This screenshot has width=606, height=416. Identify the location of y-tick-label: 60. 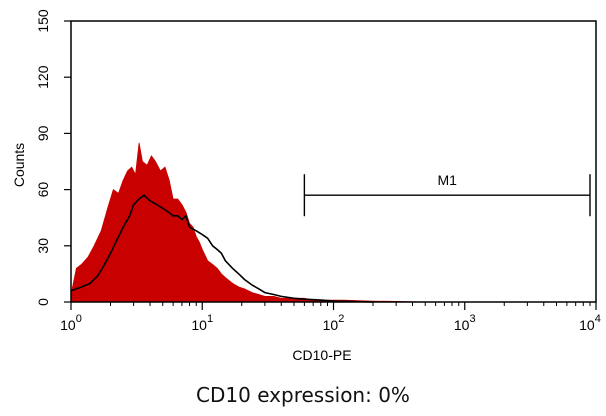
(43, 190).